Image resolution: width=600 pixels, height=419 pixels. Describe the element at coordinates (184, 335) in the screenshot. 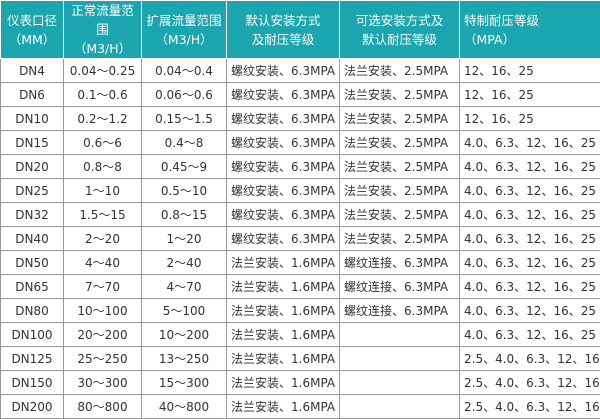

I see `cell-extended-flow: 10～200` at that location.